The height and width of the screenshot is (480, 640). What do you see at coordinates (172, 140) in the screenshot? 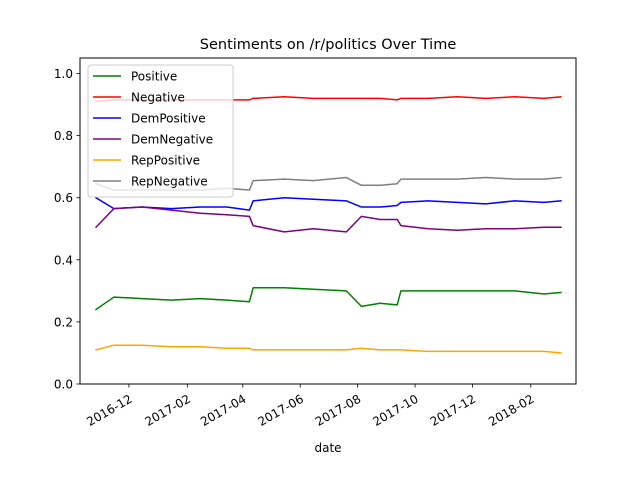
I see `legend-label-demnegative: DemNegative` at bounding box center [172, 140].